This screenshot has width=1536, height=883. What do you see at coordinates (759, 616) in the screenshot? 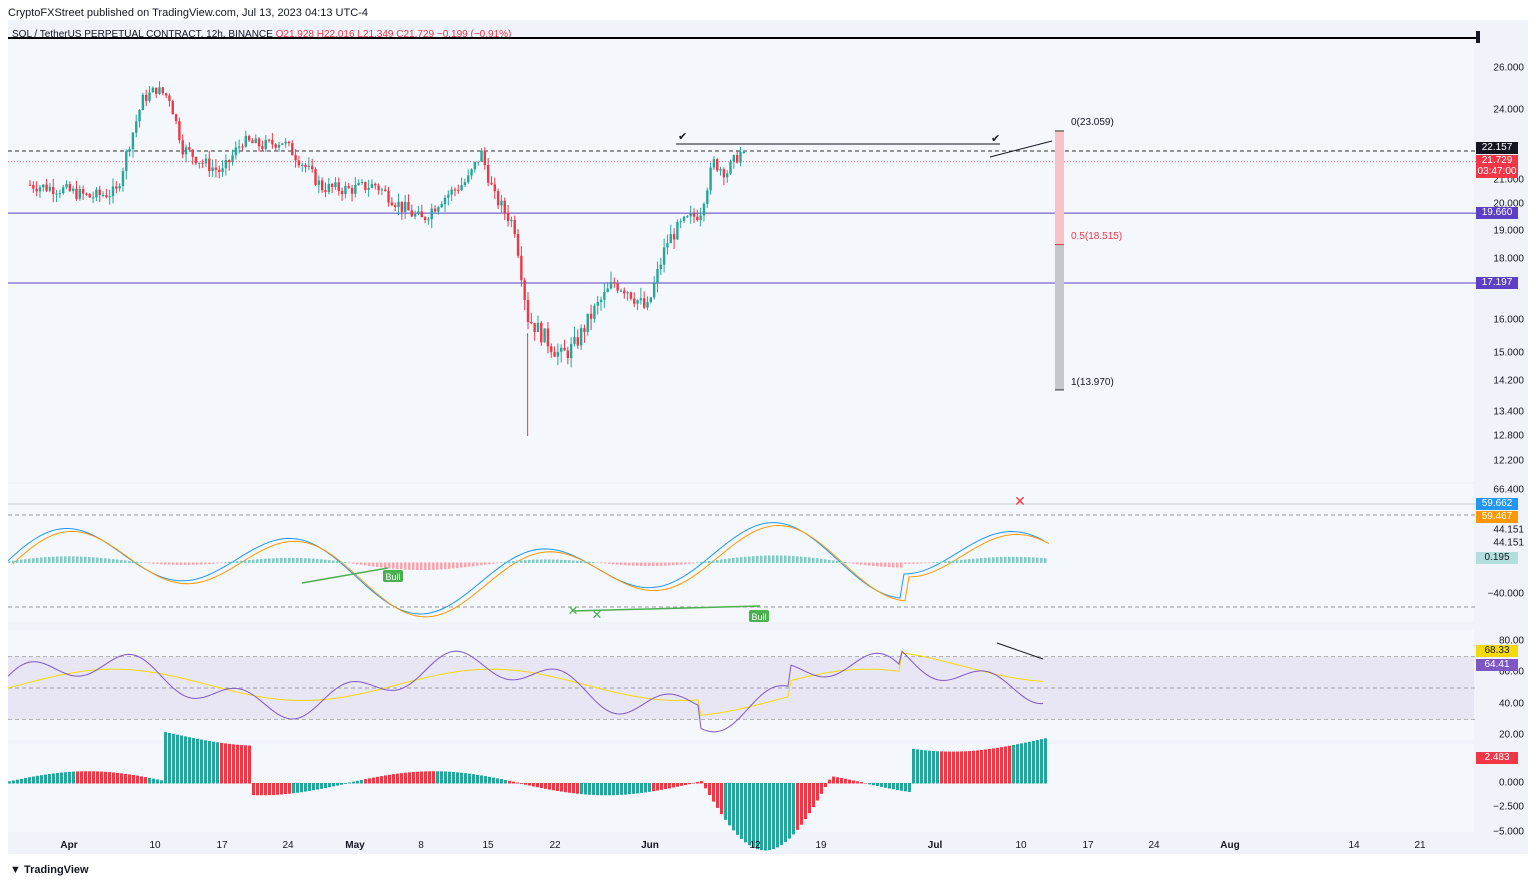
I see `bull-label-bg` at bounding box center [759, 616].